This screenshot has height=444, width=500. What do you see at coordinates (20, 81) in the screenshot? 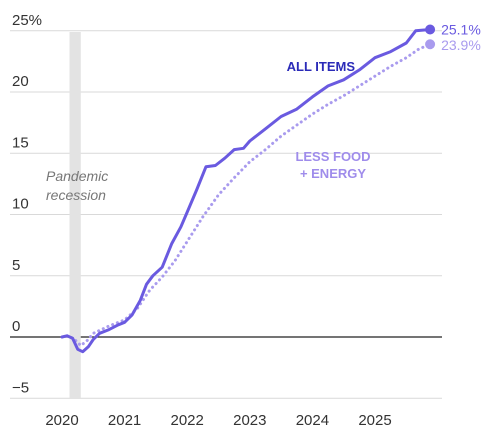
I see `y-tick-label: 20` at bounding box center [20, 81].